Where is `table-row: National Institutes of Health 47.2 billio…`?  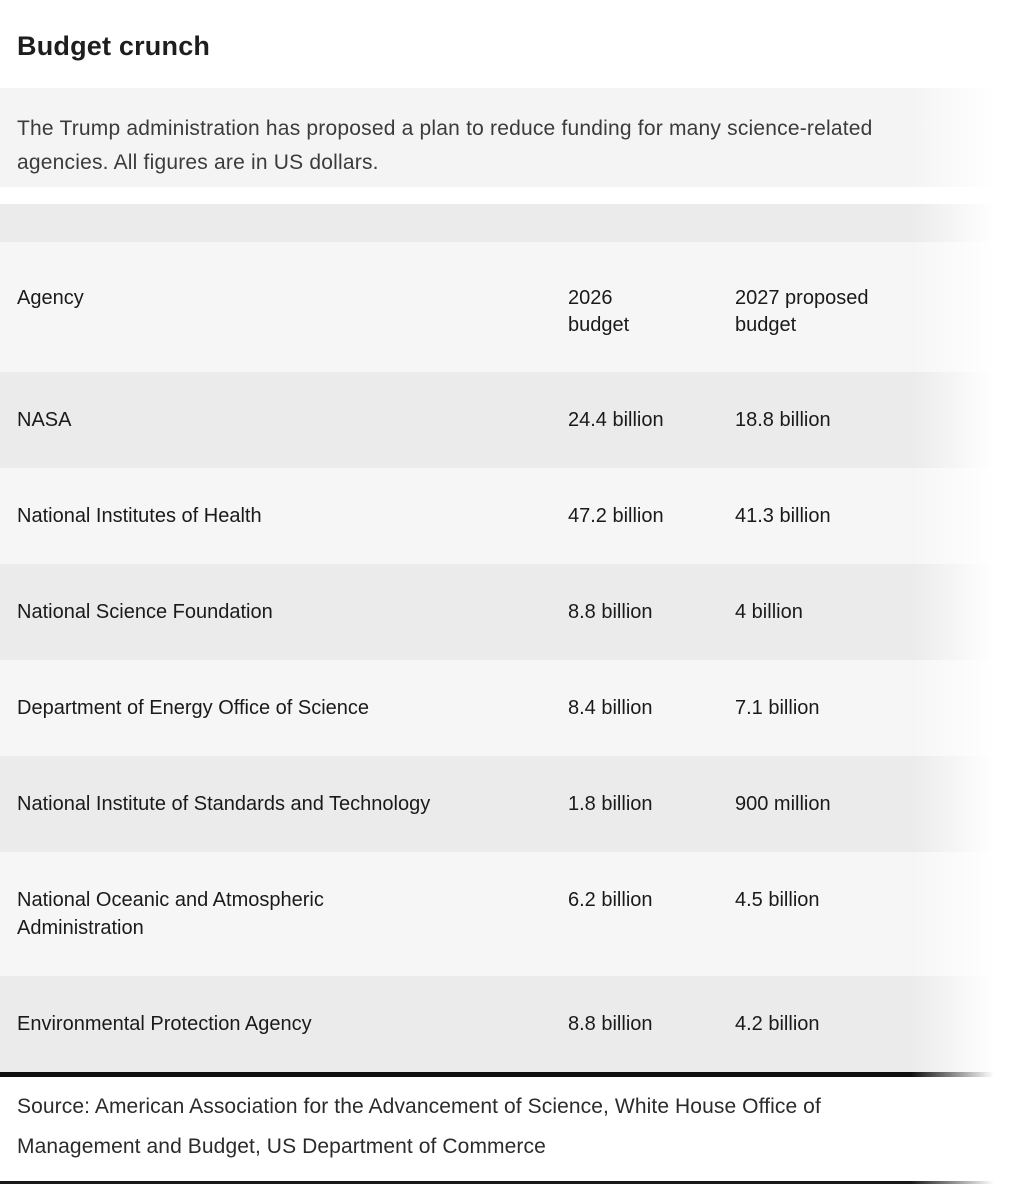 table-row: National Institutes of Health 47.2 billio… is located at coordinates (513, 516).